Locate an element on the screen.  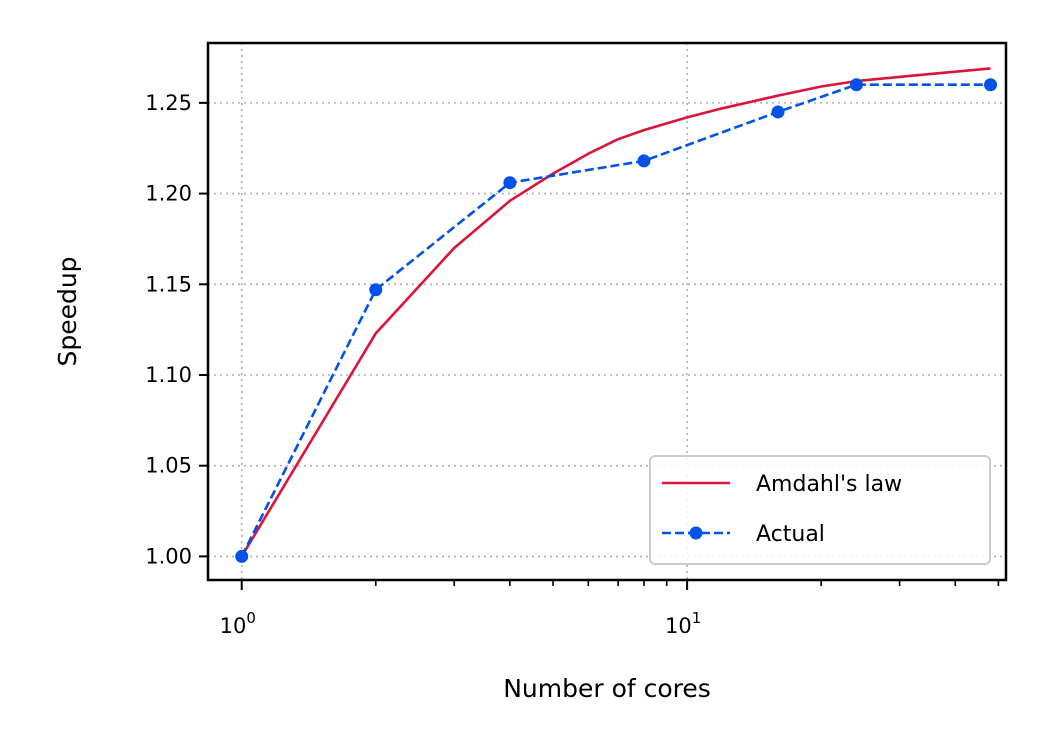
x-tick-label: 10⁰ is located at coordinates (238, 623).